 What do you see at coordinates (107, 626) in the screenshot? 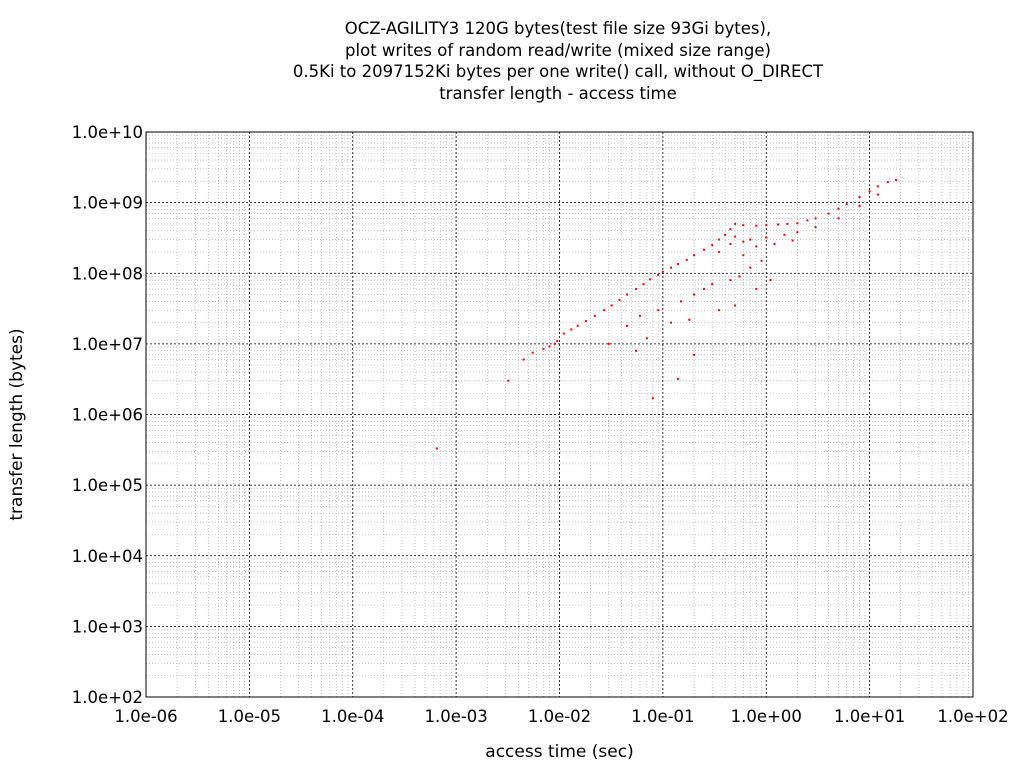
I see `y-tick-label: 1.0e+03` at bounding box center [107, 626].